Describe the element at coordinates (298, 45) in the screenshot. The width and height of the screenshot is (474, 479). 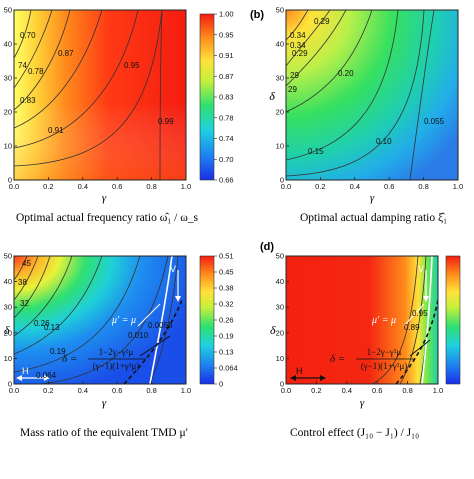
I see `contour-label: 0.34` at that location.